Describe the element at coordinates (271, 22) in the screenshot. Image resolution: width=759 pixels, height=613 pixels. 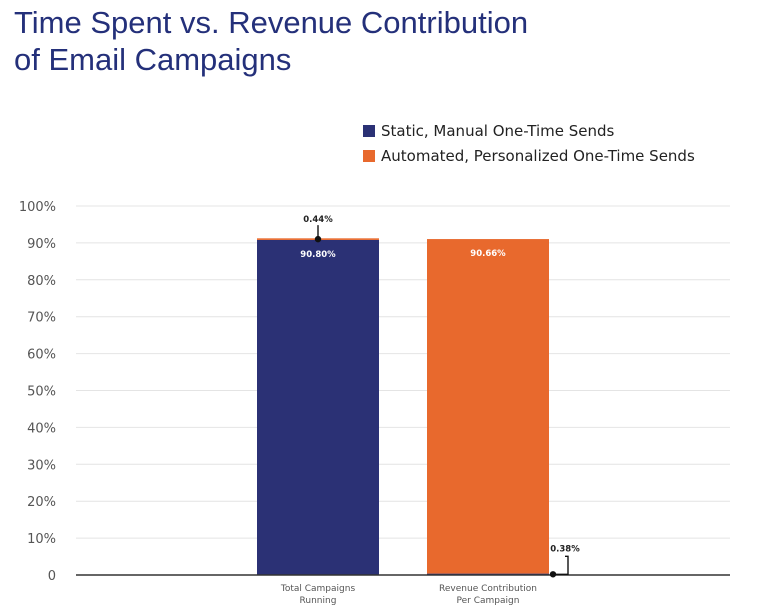
I see `chart-title-line-1: Time Spent vs. Revenue Contribution` at that location.